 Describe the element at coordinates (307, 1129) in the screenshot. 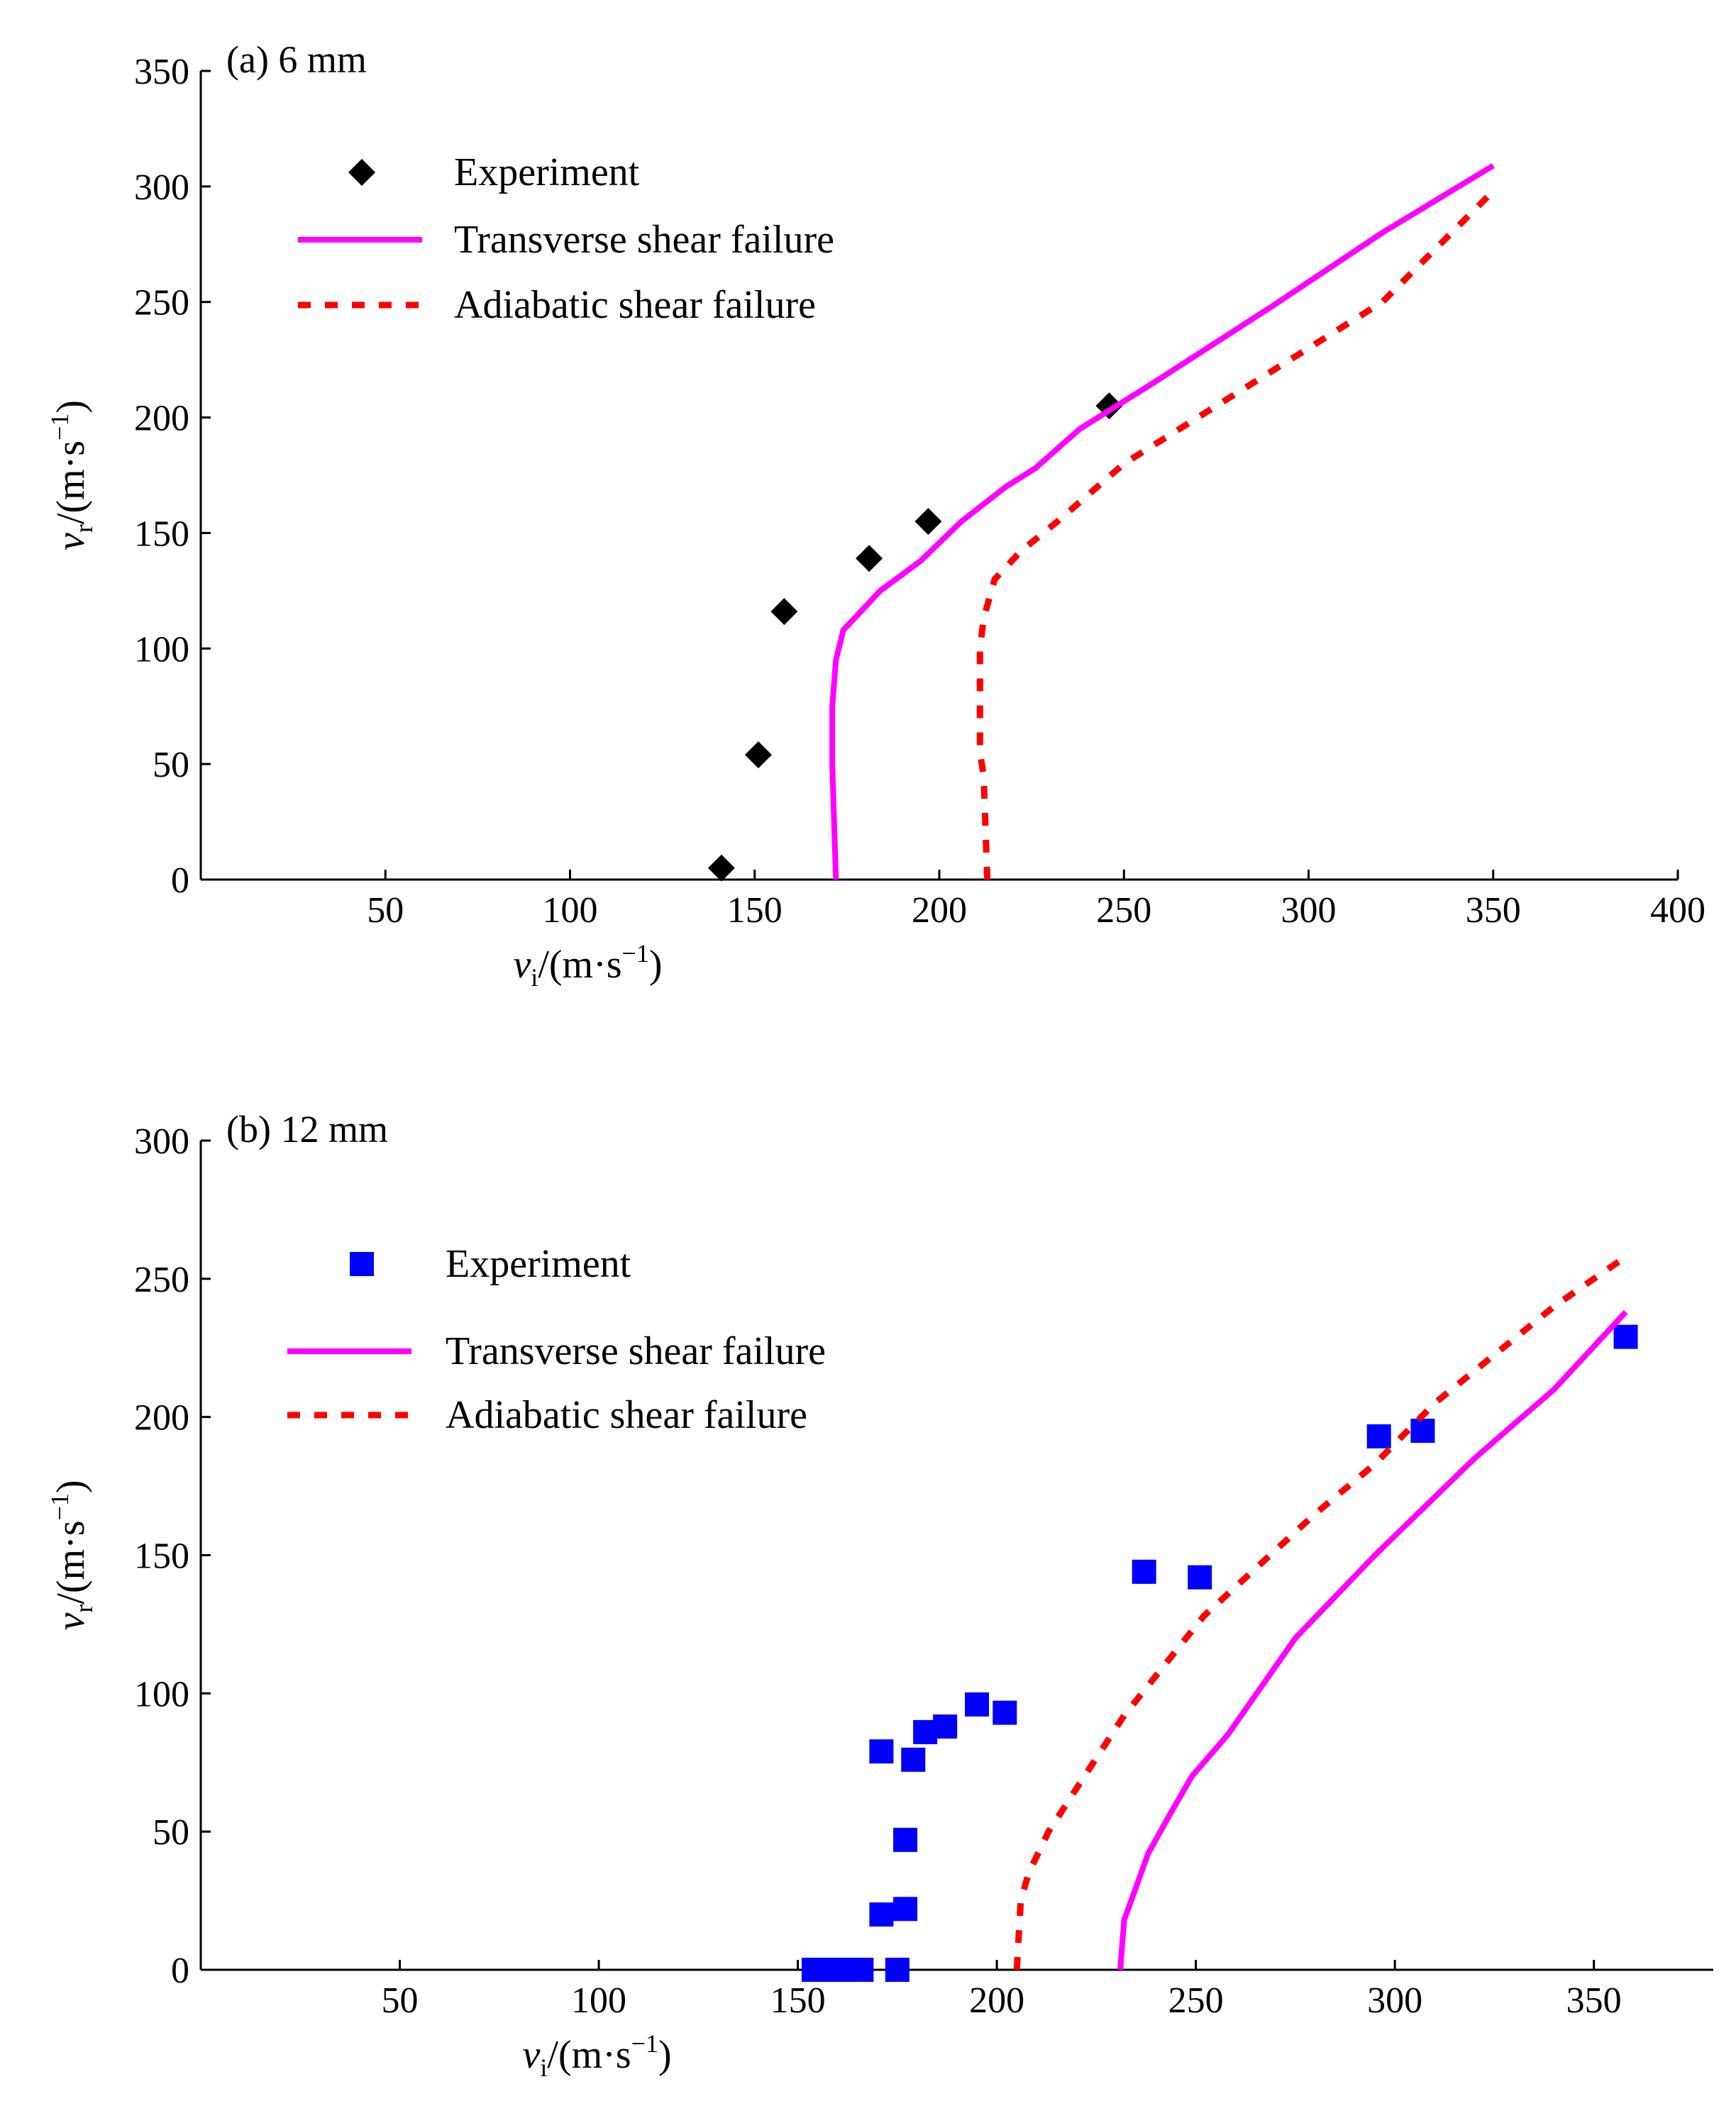

I see `panel-title: (b) 12 mm` at that location.